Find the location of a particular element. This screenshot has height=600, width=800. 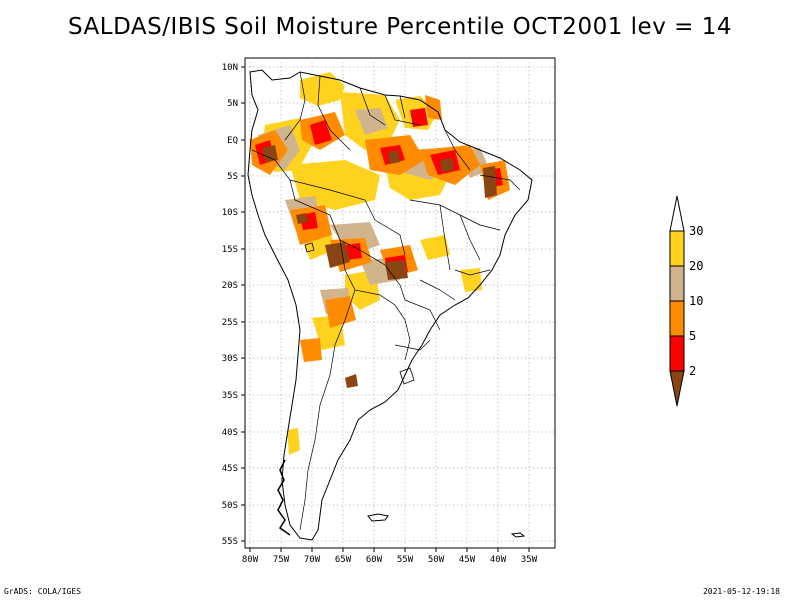

colorbar-under-2-arrow is located at coordinates (677, 388).